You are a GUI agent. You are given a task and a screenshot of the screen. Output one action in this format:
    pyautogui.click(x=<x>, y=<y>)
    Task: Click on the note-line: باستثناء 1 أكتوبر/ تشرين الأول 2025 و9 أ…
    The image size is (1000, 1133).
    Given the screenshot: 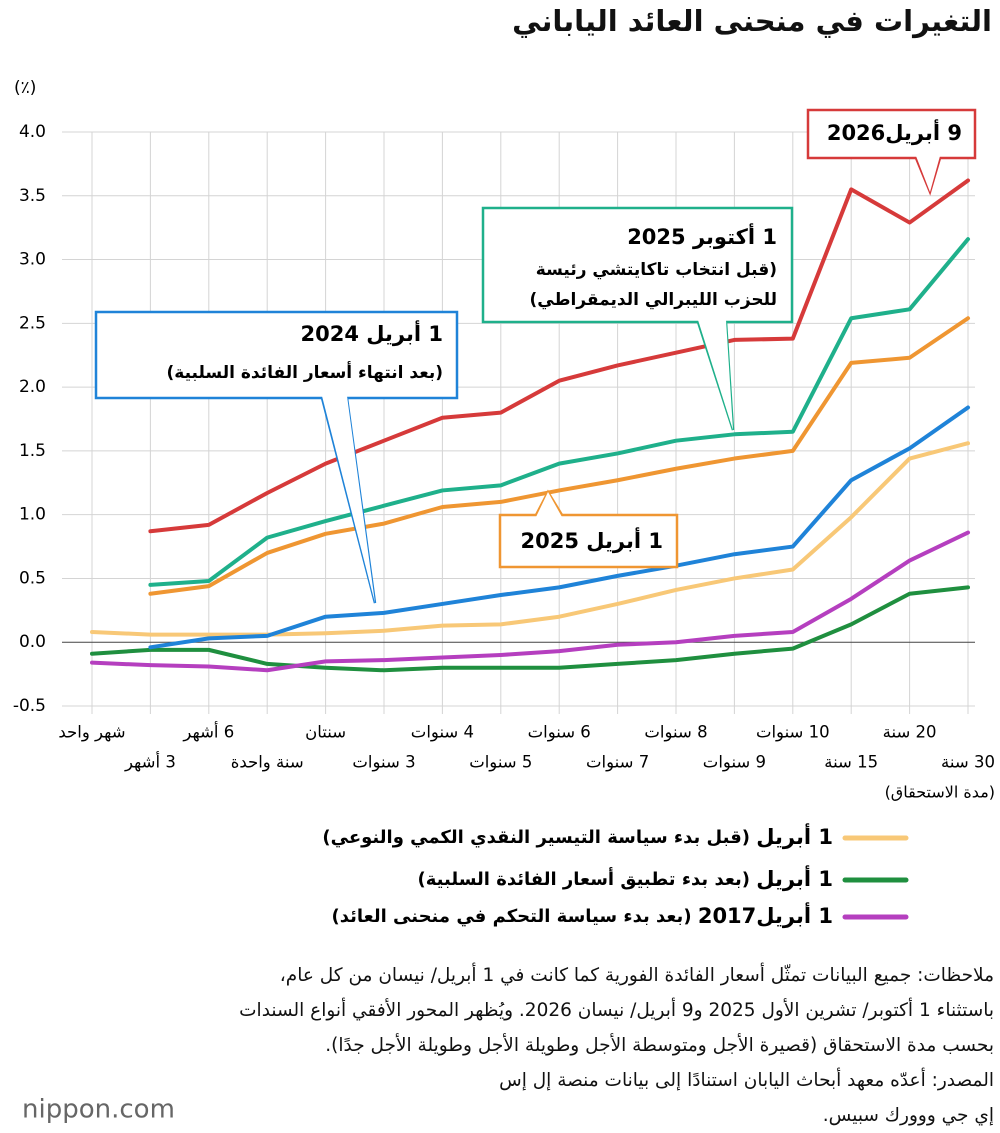 What is the action you would take?
    pyautogui.click(x=616, y=1010)
    